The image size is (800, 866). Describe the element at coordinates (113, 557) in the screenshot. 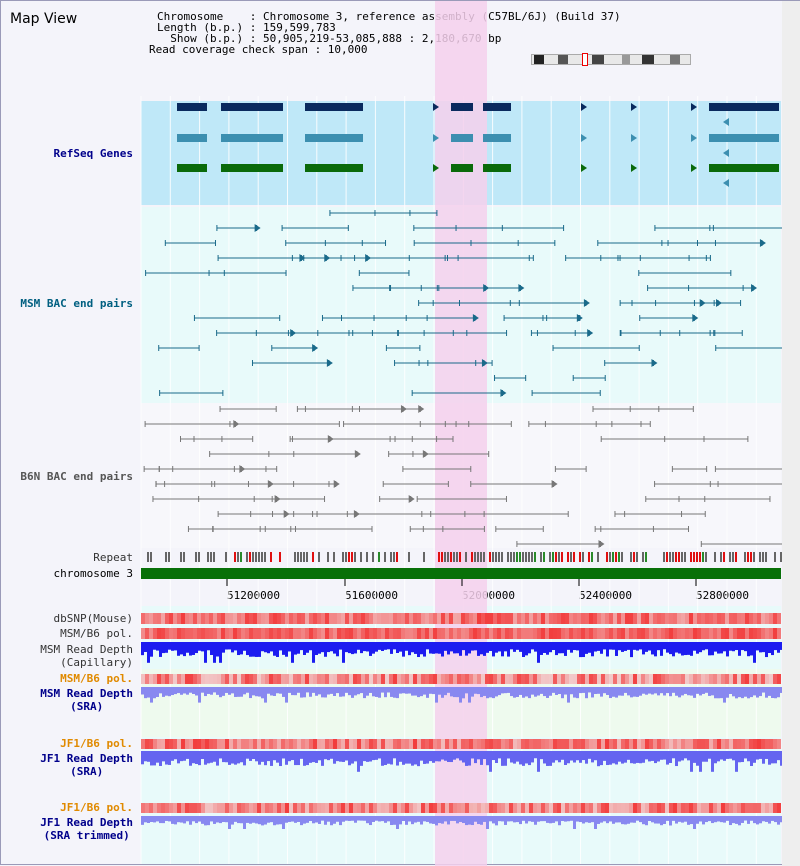

I see `track-label-repeat: Repeat` at that location.